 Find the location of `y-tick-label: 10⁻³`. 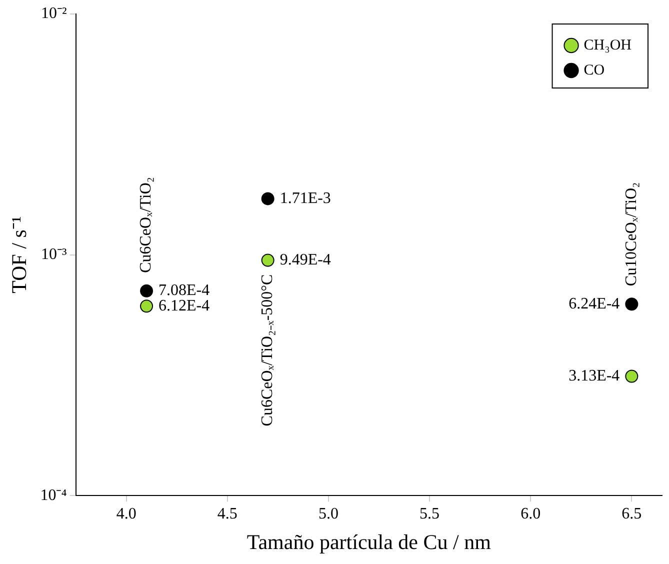

y-tick-label: 10⁻³ is located at coordinates (53, 255).